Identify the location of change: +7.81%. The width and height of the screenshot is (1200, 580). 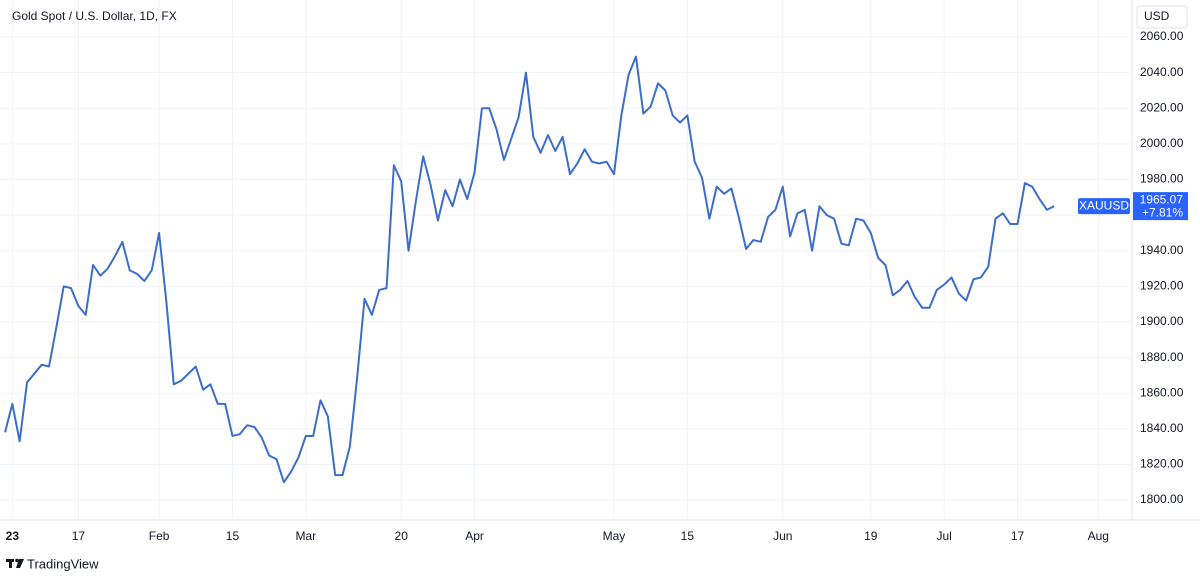
(1162, 212).